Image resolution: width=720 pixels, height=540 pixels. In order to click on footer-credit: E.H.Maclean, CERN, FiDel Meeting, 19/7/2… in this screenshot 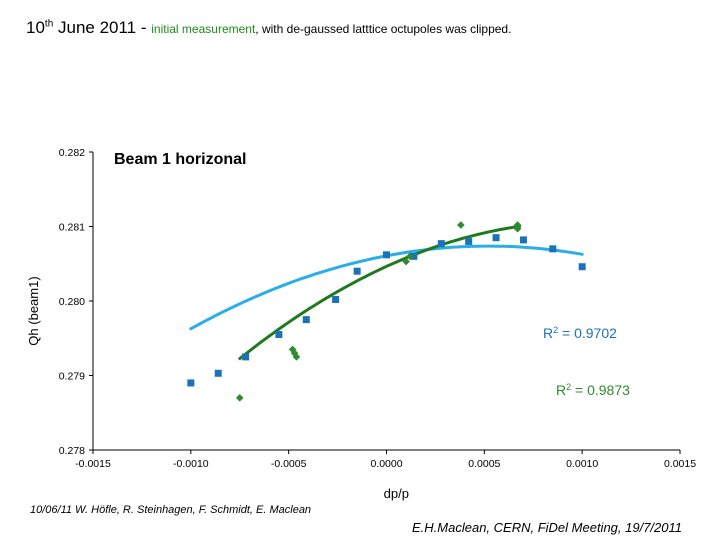, I will do `click(547, 527)`.